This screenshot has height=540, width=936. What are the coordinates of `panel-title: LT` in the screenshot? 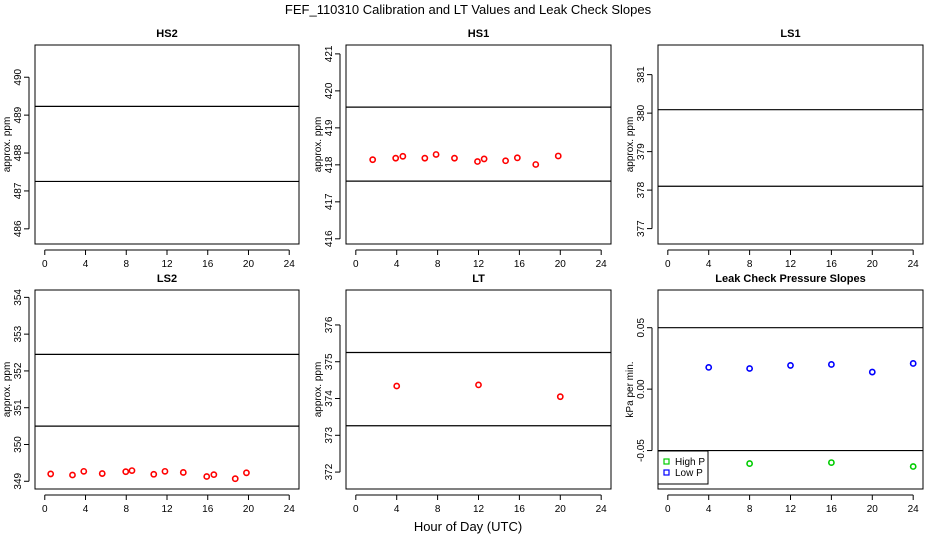 It's located at (478, 279).